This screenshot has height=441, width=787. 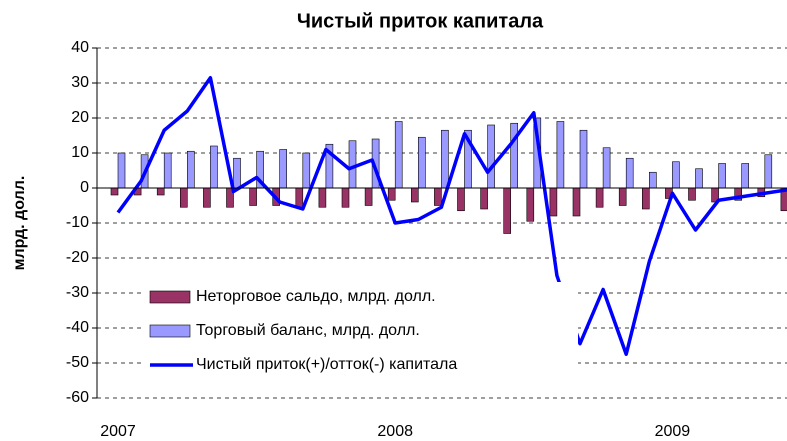 I want to click on legend-box, so click(x=360, y=334).